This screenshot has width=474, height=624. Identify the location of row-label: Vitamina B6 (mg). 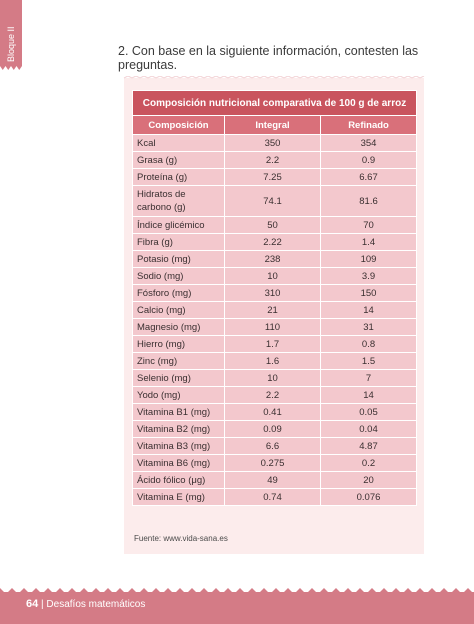
(178, 463).